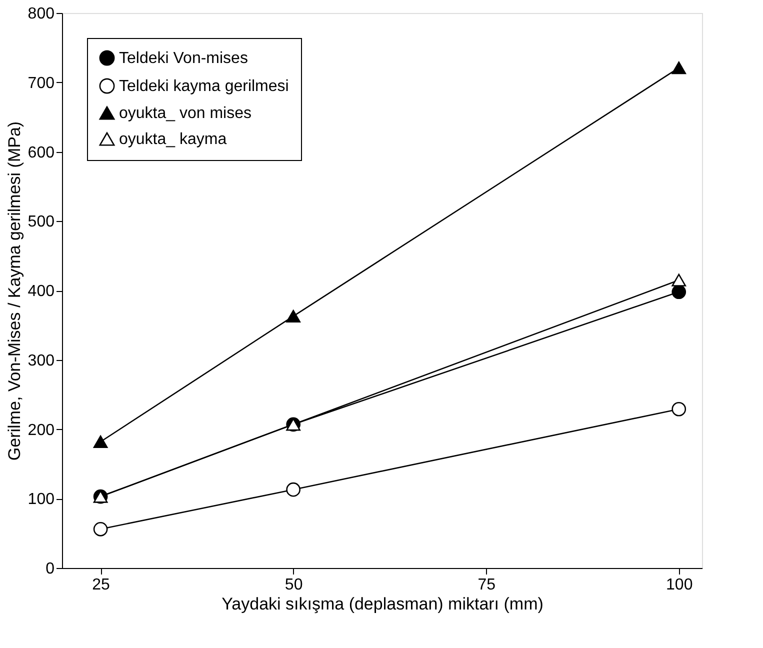 The width and height of the screenshot is (763, 648). What do you see at coordinates (50, 569) in the screenshot?
I see `y-tick-label: 0` at bounding box center [50, 569].